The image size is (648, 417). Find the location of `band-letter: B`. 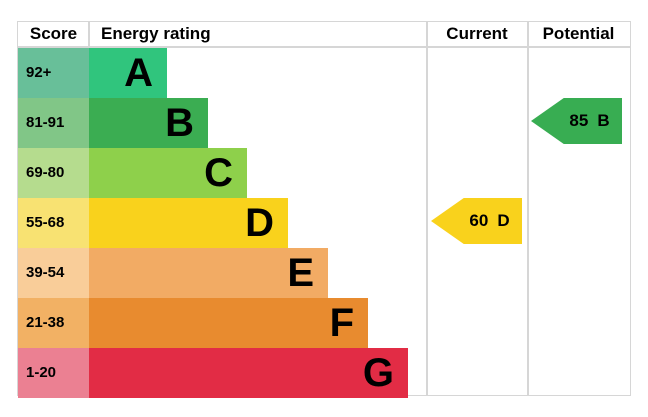

band-letter: B is located at coordinates (179, 123).